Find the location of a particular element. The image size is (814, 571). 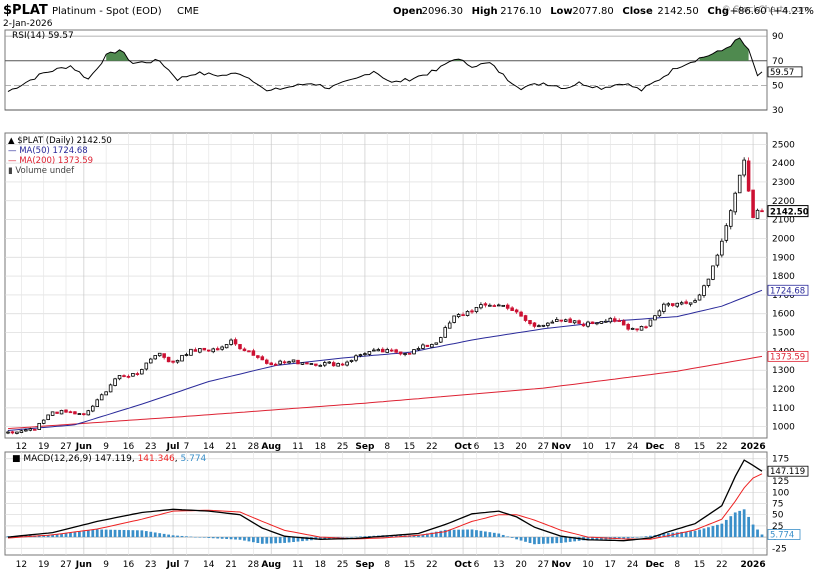

macd-tick-label: -25 is located at coordinates (779, 549).